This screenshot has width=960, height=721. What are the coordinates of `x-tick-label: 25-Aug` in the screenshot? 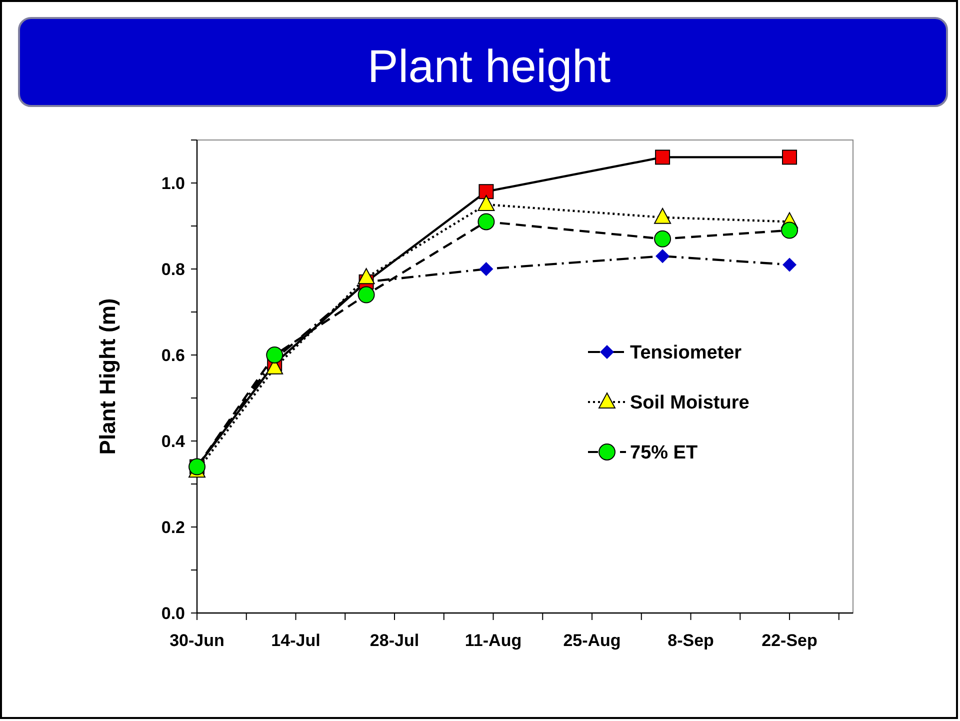 It's located at (592, 640).